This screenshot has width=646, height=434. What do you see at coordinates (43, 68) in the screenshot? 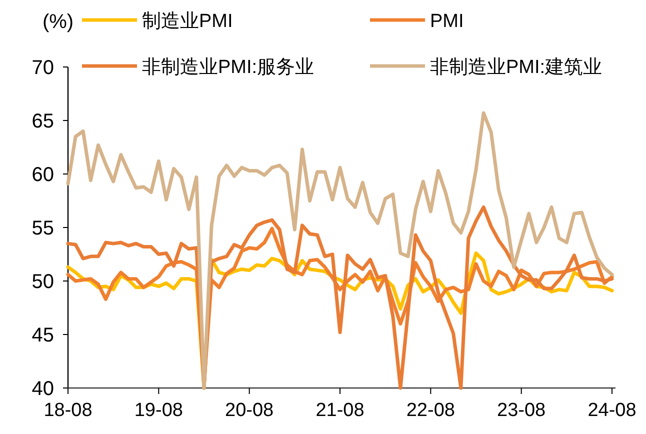
I see `y-tick-label: 70` at bounding box center [43, 68].